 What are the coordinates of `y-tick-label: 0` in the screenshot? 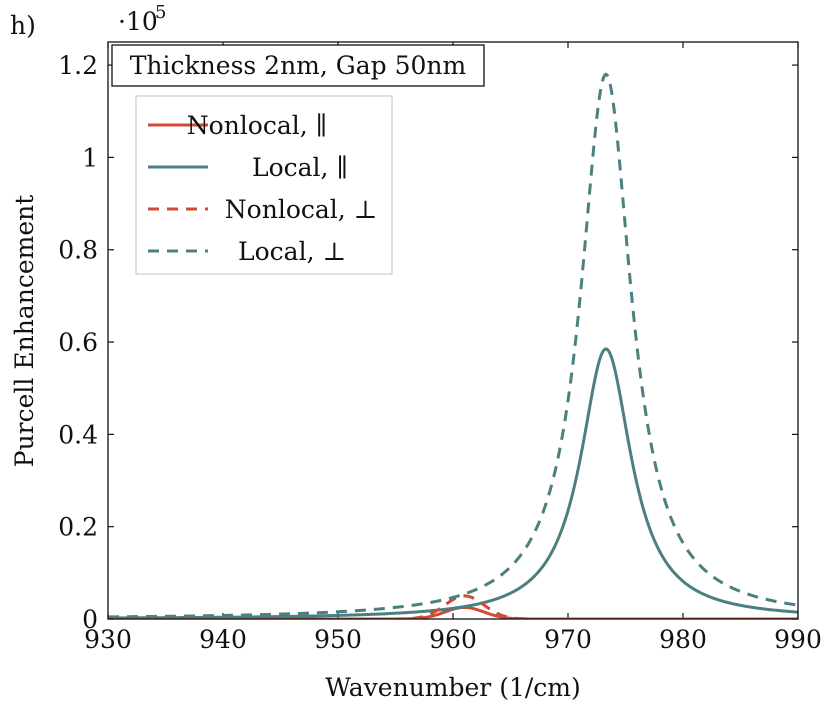 It's located at (90, 619).